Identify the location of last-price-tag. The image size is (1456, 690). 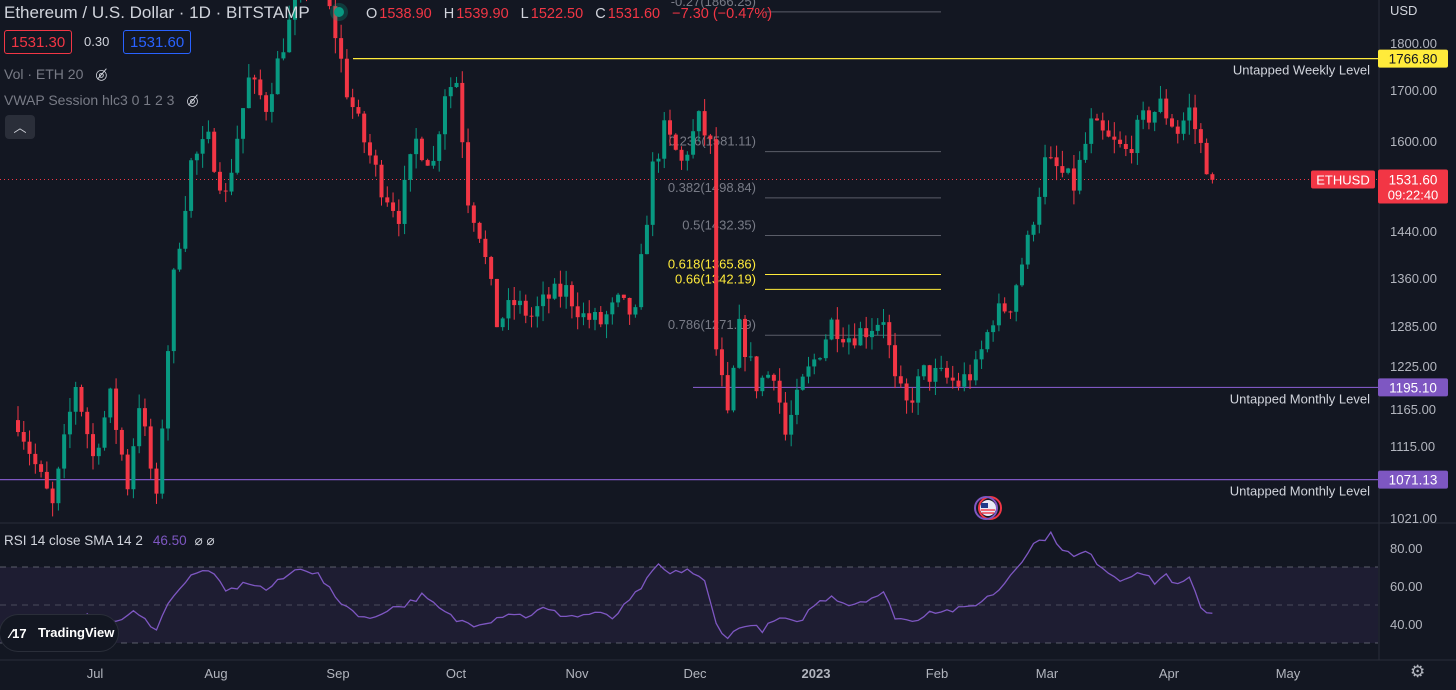
(1413, 186).